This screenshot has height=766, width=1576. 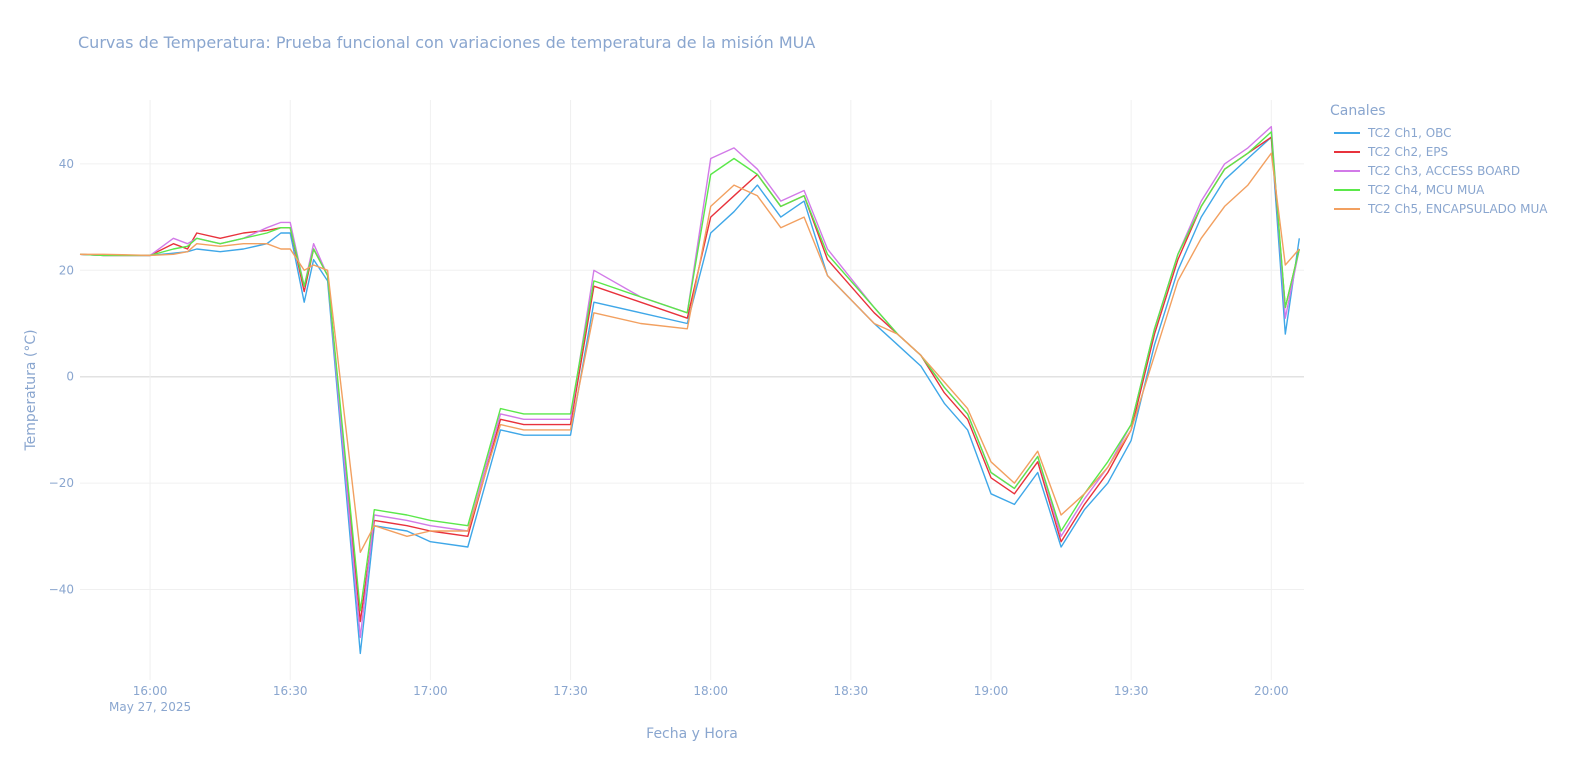 I want to click on legend-item: TC2 Ch1, OBC, so click(x=1439, y=132).